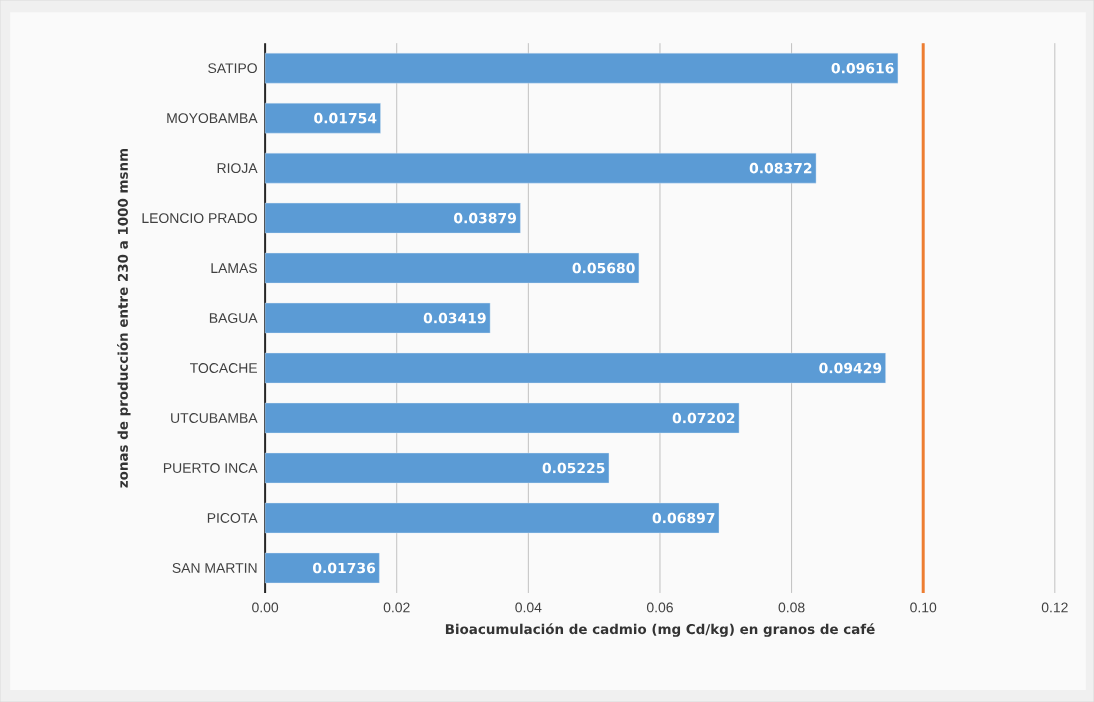  What do you see at coordinates (232, 68) in the screenshot?
I see `y-tick-label: SATIPO` at bounding box center [232, 68].